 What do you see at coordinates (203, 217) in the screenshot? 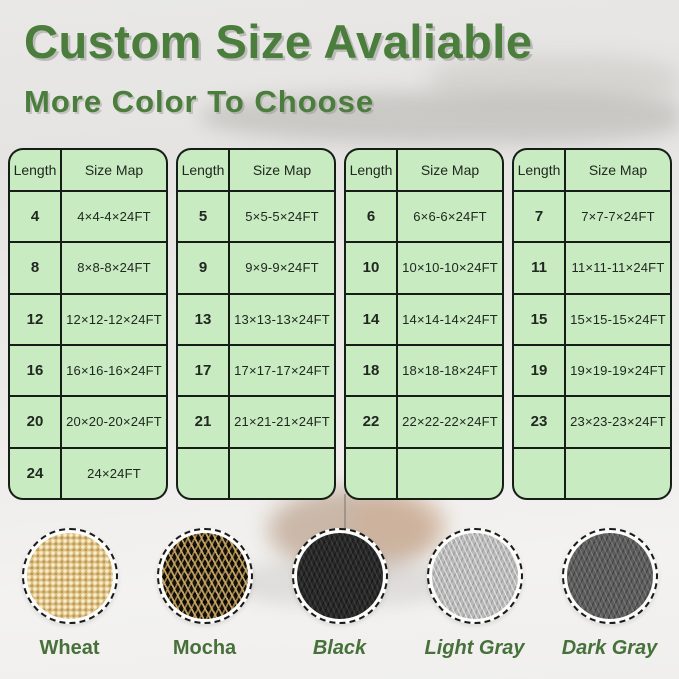
I see `length-cell: 5` at bounding box center [203, 217].